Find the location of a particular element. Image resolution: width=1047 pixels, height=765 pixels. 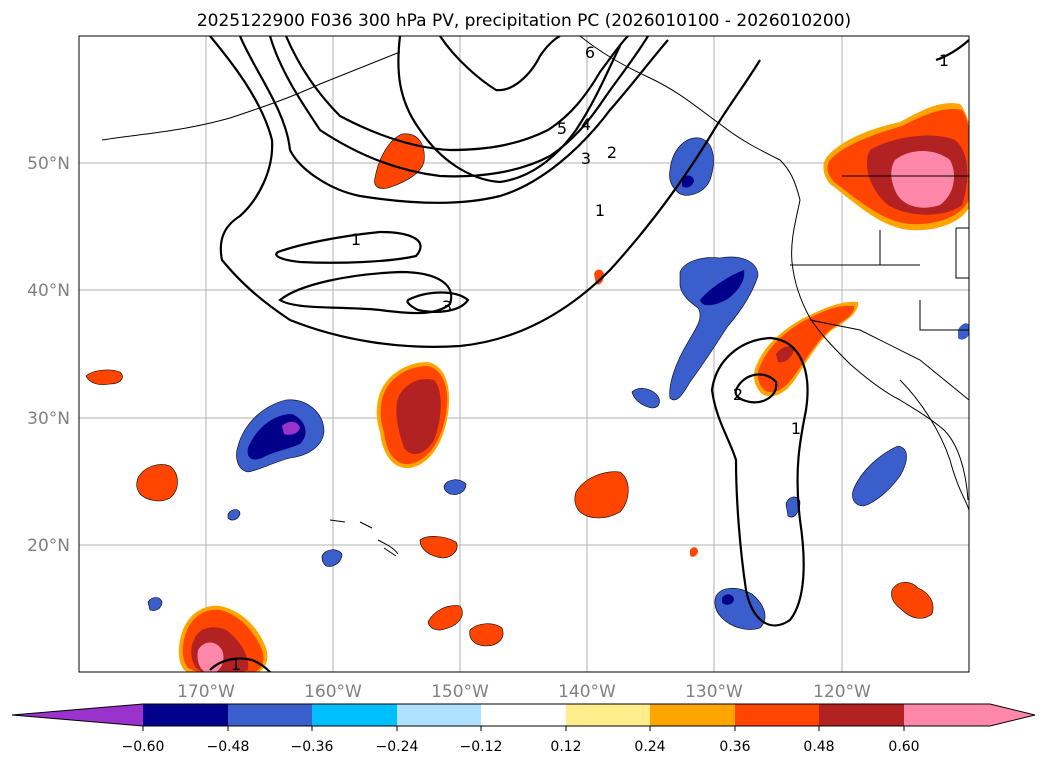

colorbar-tick-label: 0.36 is located at coordinates (734, 747).